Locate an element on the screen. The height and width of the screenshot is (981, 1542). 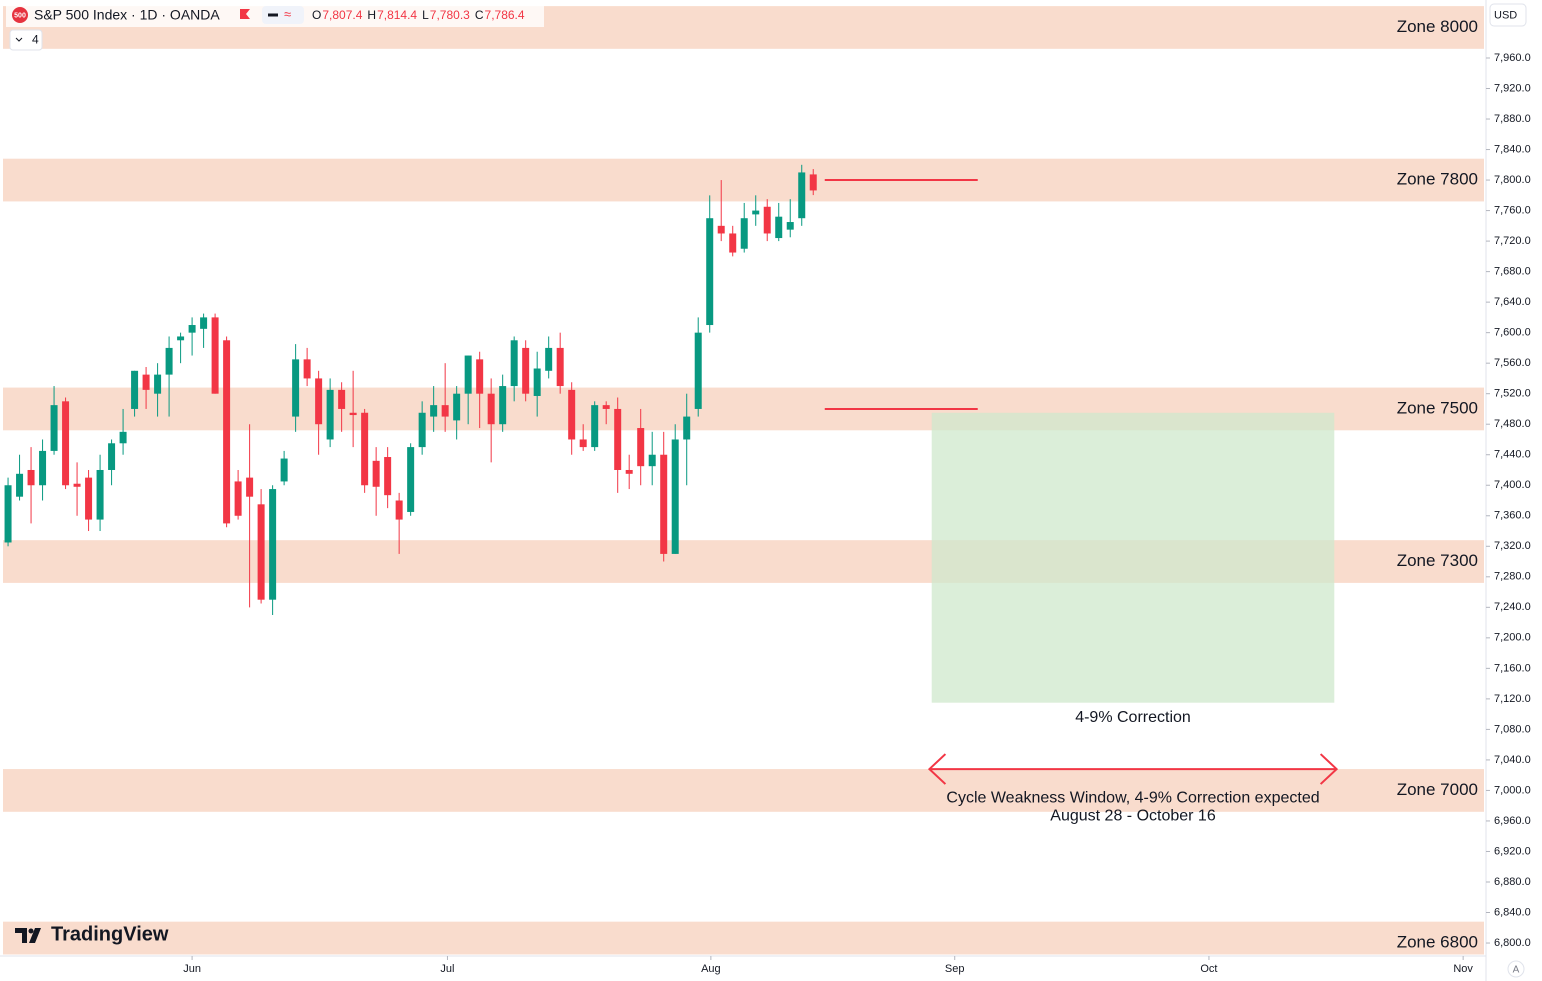
indicators-count: 4 is located at coordinates (35, 40).